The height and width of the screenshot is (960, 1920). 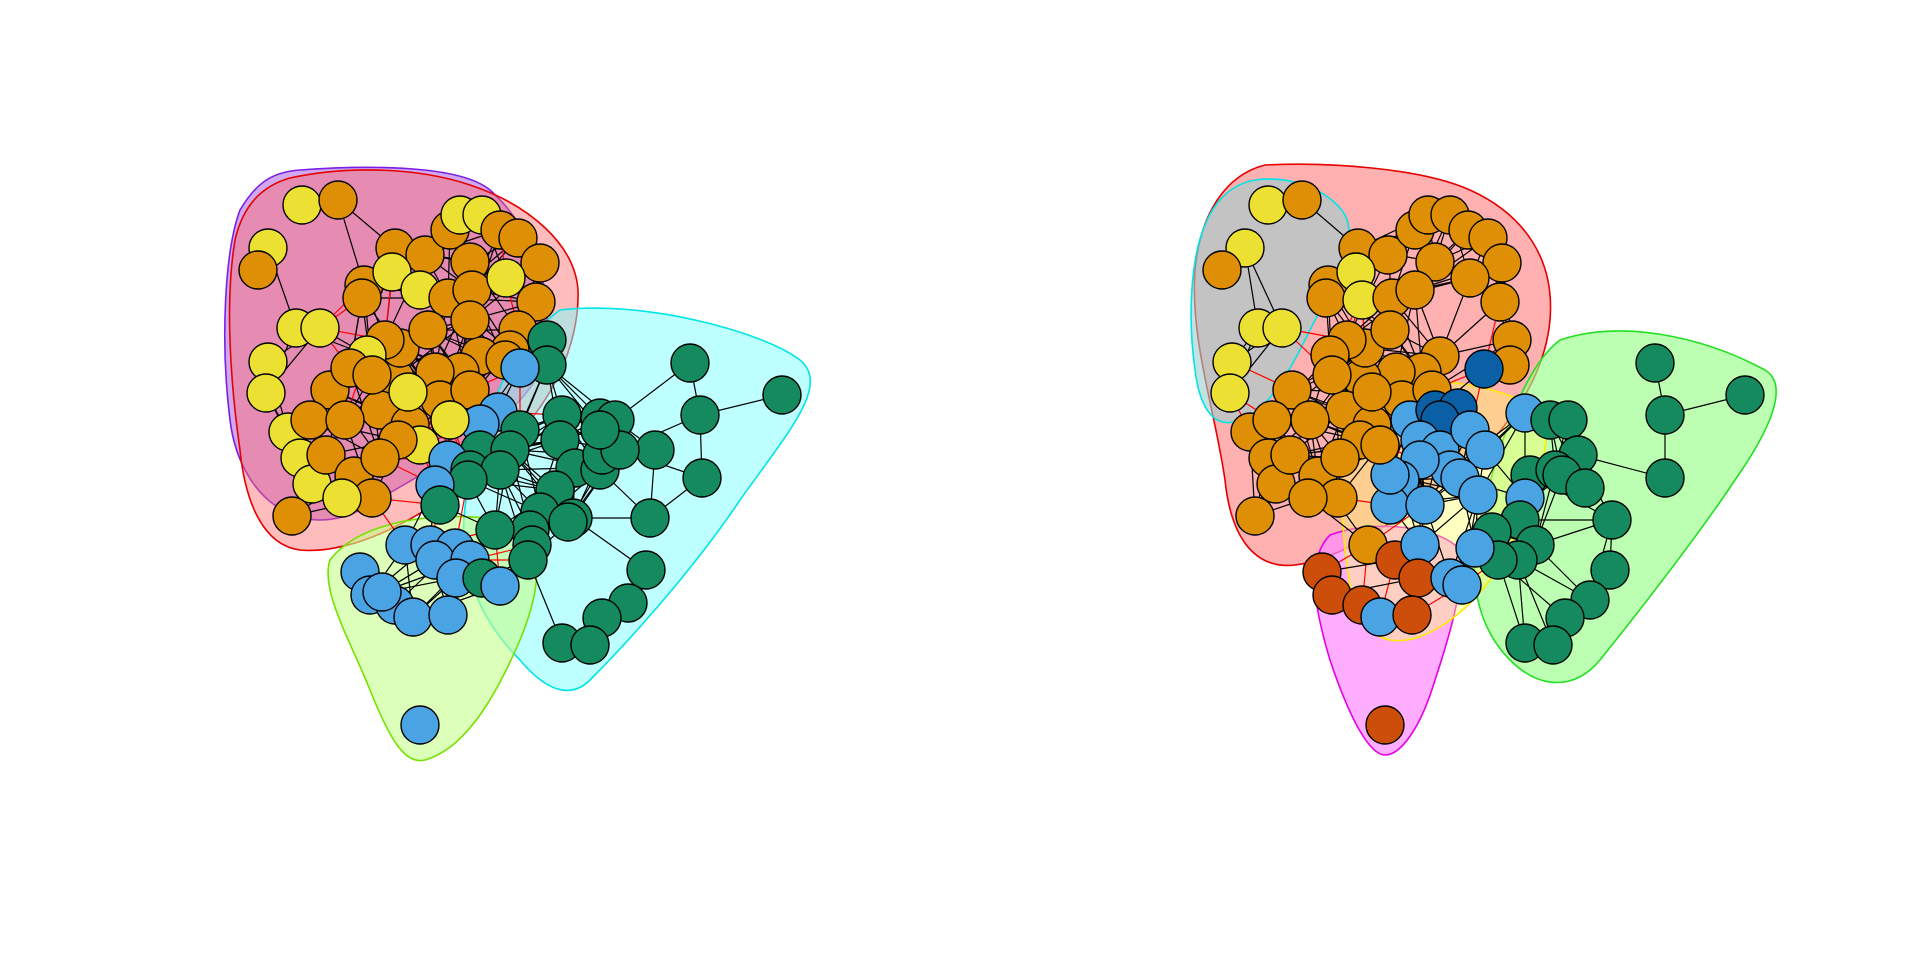 I want to click on node-darkblue, so click(x=1484, y=369).